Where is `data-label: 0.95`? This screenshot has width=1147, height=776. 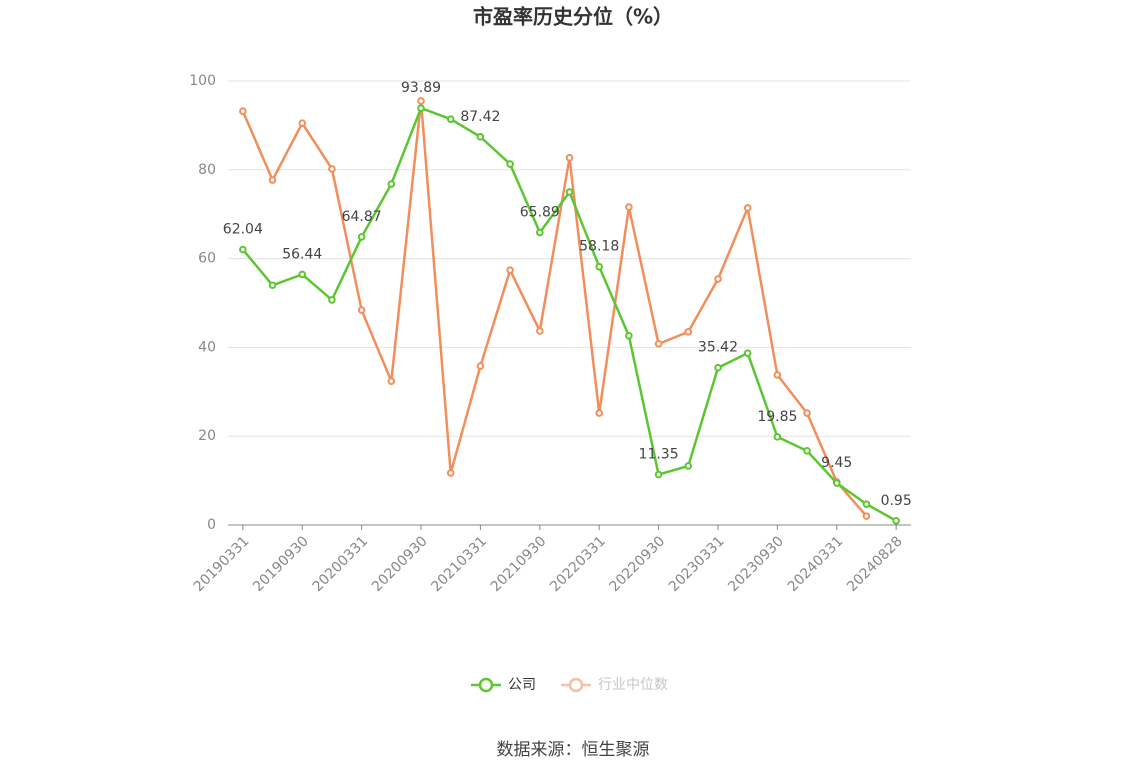 data-label: 0.95 is located at coordinates (896, 501).